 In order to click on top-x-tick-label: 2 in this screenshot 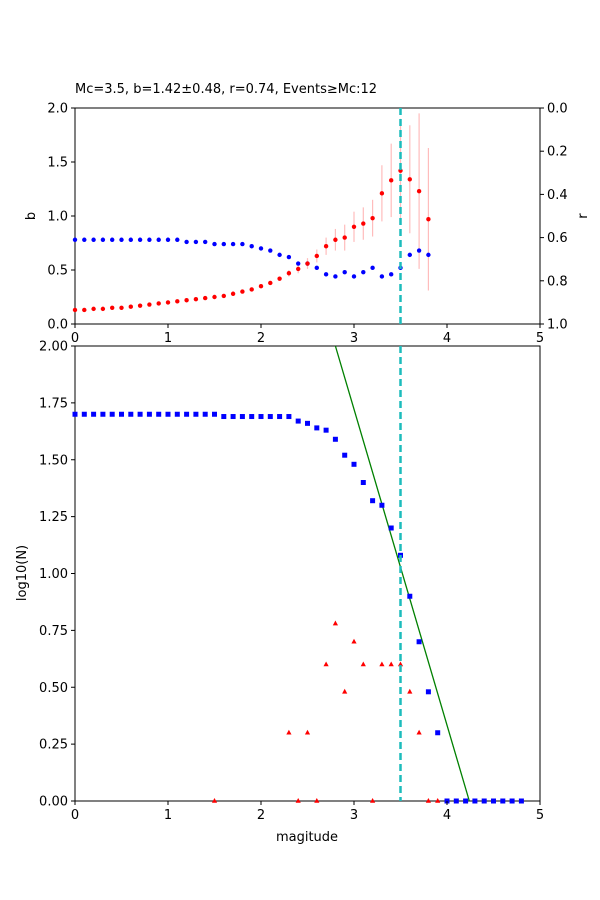, I will do `click(261, 338)`.